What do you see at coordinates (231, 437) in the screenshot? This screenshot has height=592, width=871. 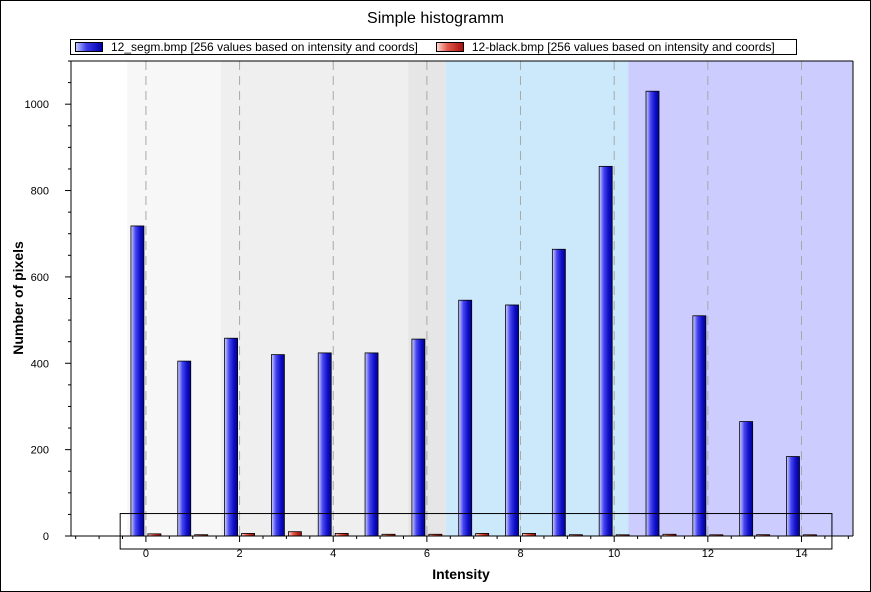 I see `bar-series-1-x2` at bounding box center [231, 437].